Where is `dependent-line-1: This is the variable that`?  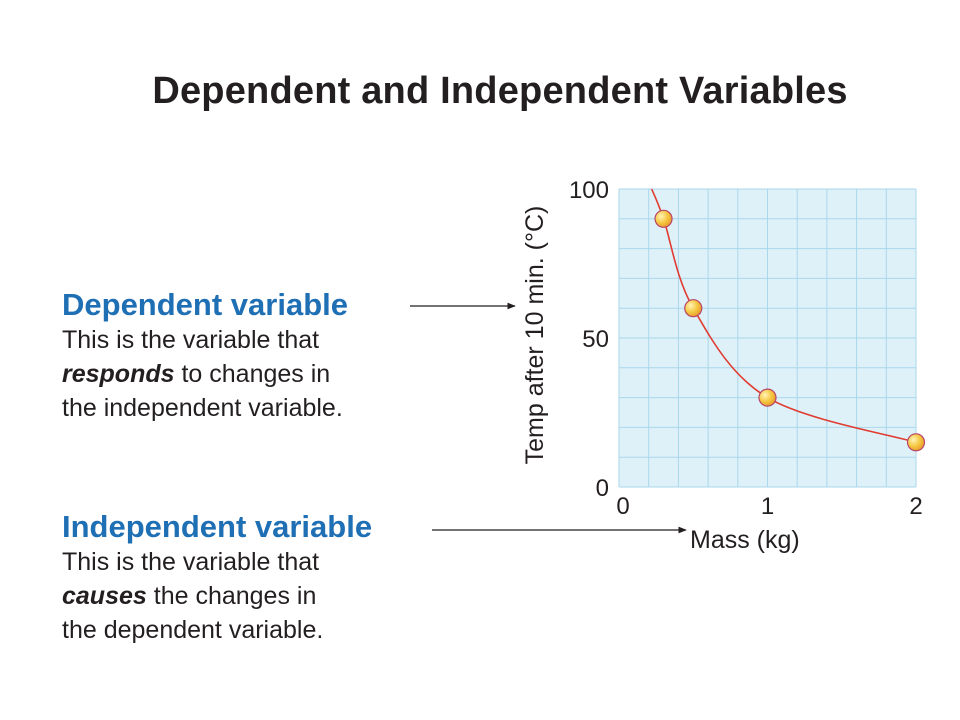 dependent-line-1: This is the variable that is located at coordinates (191, 340).